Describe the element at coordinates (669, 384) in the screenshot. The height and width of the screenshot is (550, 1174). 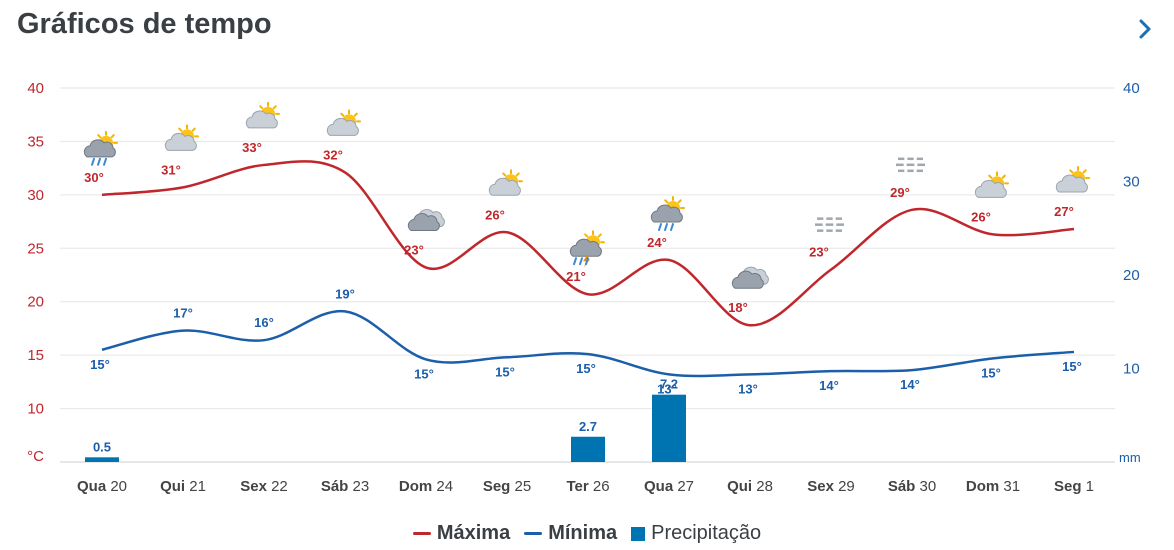
I see `precip-label: 7.2` at that location.